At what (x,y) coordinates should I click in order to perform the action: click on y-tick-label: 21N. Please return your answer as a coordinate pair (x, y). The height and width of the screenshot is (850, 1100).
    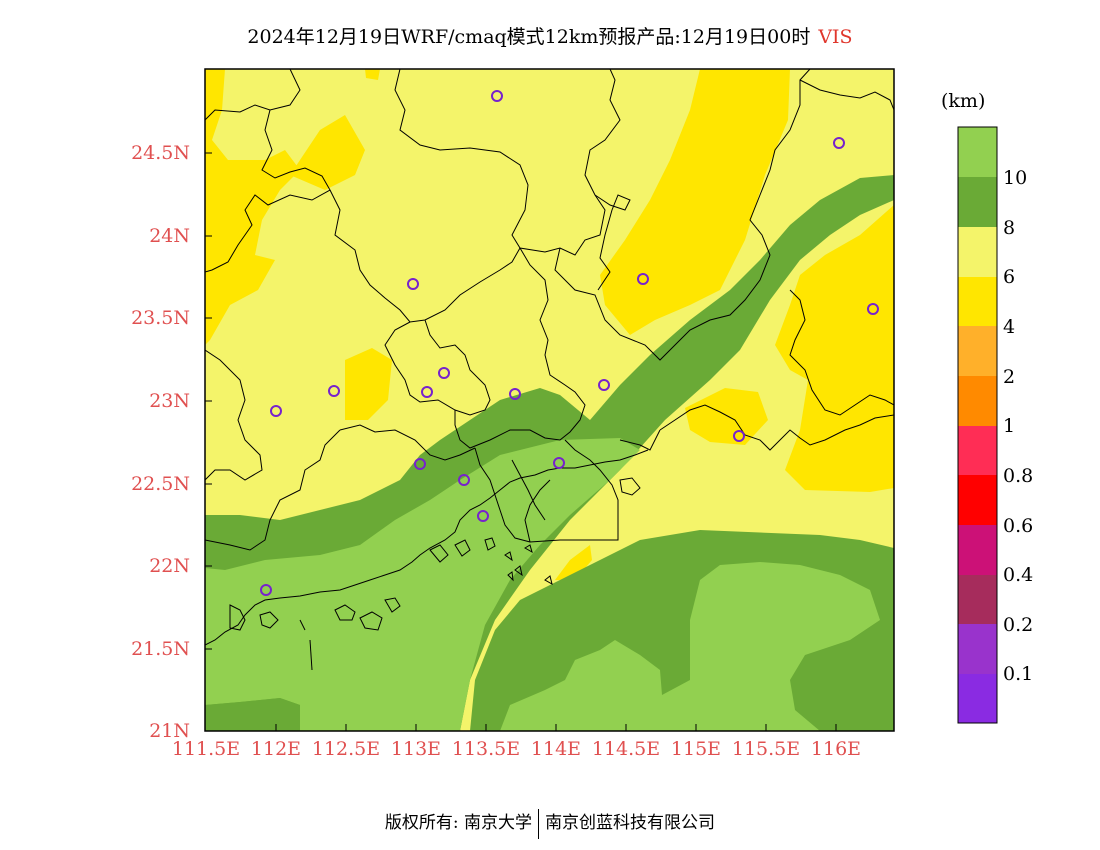
    Looking at the image, I should click on (169, 731).